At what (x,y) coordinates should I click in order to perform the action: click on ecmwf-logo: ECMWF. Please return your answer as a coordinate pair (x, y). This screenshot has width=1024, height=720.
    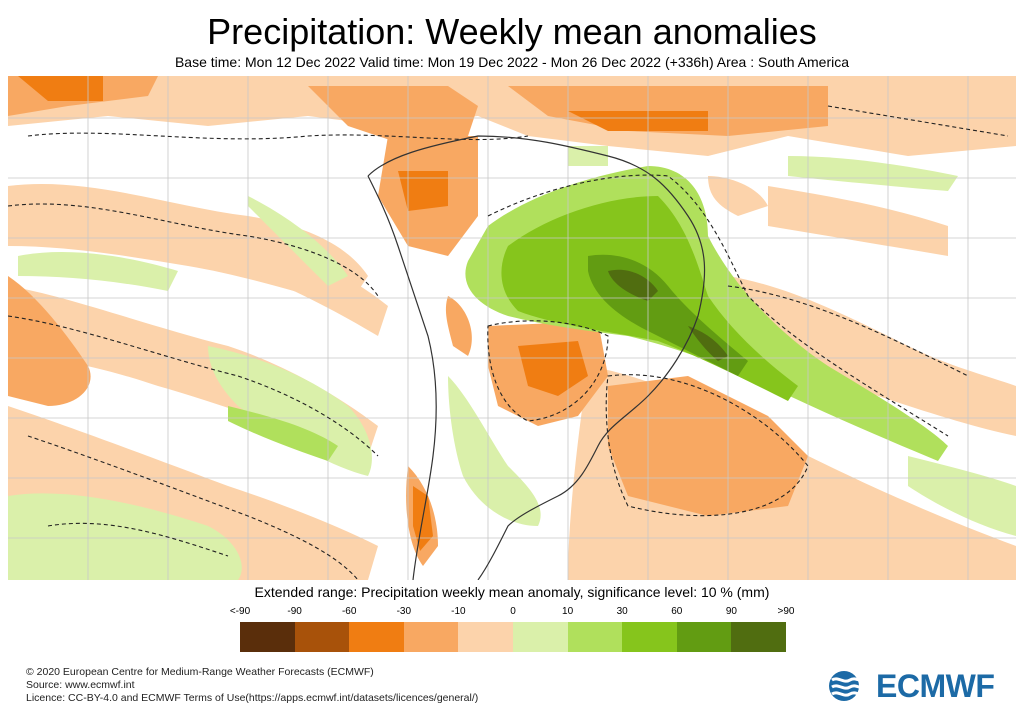
    Looking at the image, I should click on (911, 685).